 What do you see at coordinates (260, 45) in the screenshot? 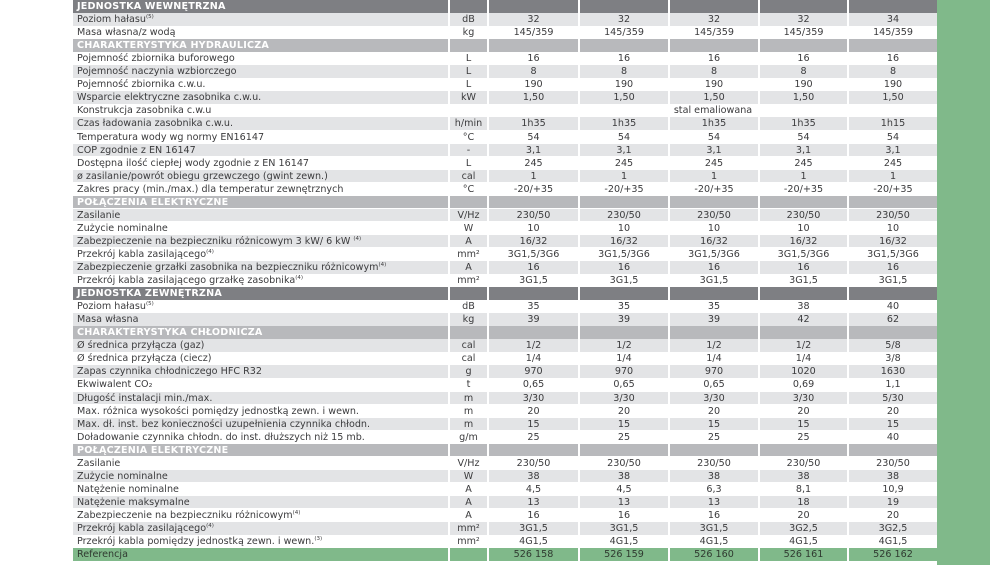
I see `row-label: CHARAKTERYSTYKA HYDRAULICZA` at bounding box center [260, 45].